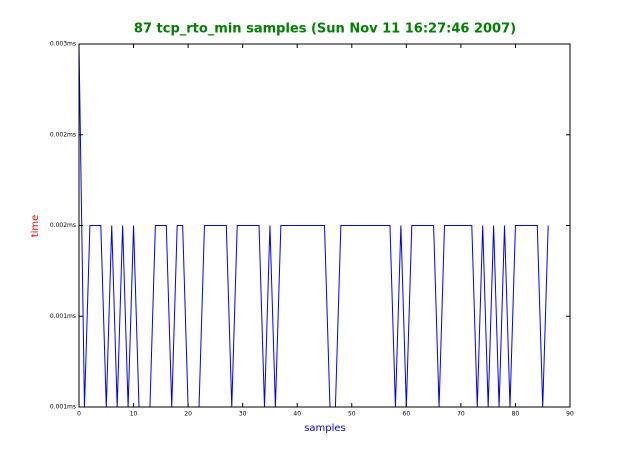 The image size is (633, 453). Describe the element at coordinates (188, 414) in the screenshot. I see `x-tick-label: 20` at that location.